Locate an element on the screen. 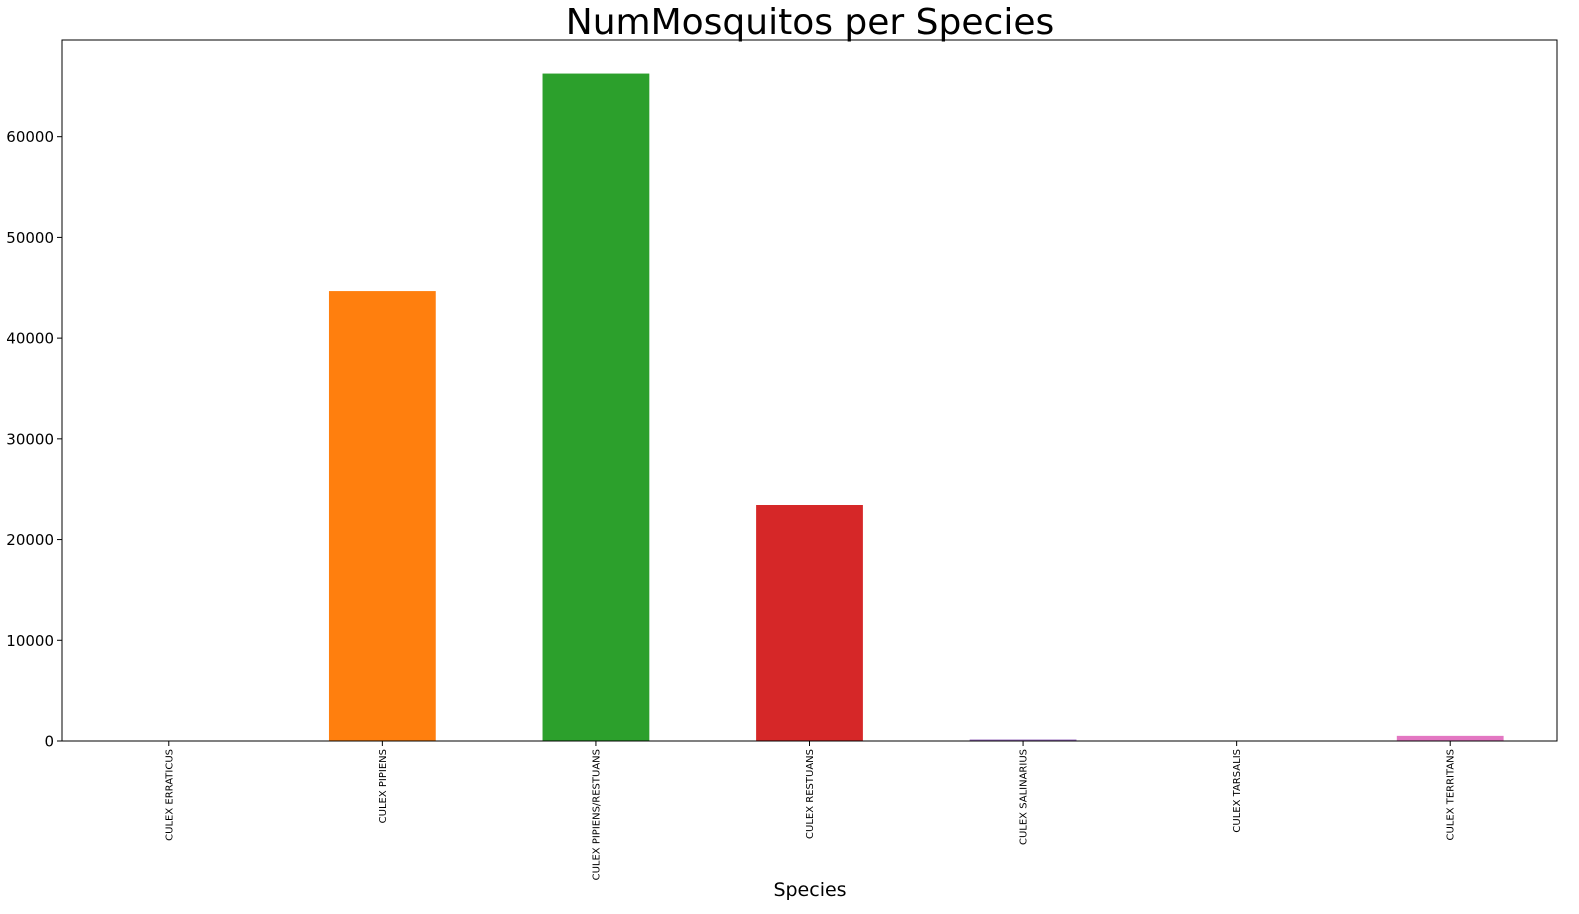 The height and width of the screenshot is (914, 1579). x-axis-label: Species is located at coordinates (809, 890).